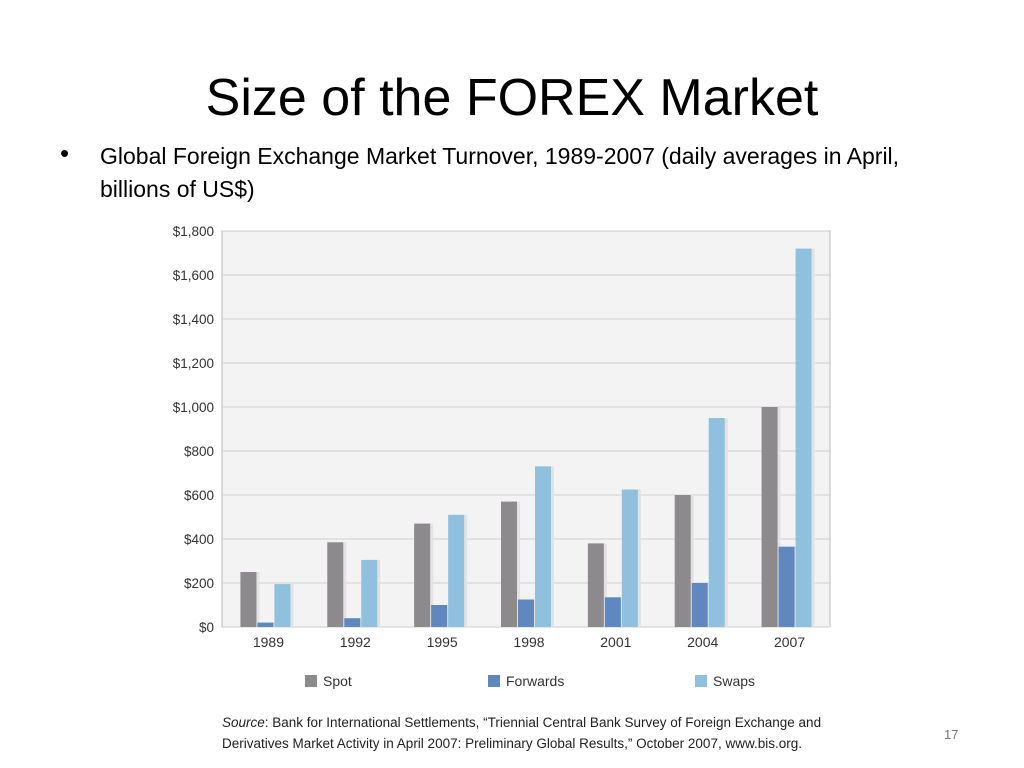 The width and height of the screenshot is (1024, 768). I want to click on bar-swaps-1995, so click(456, 570).